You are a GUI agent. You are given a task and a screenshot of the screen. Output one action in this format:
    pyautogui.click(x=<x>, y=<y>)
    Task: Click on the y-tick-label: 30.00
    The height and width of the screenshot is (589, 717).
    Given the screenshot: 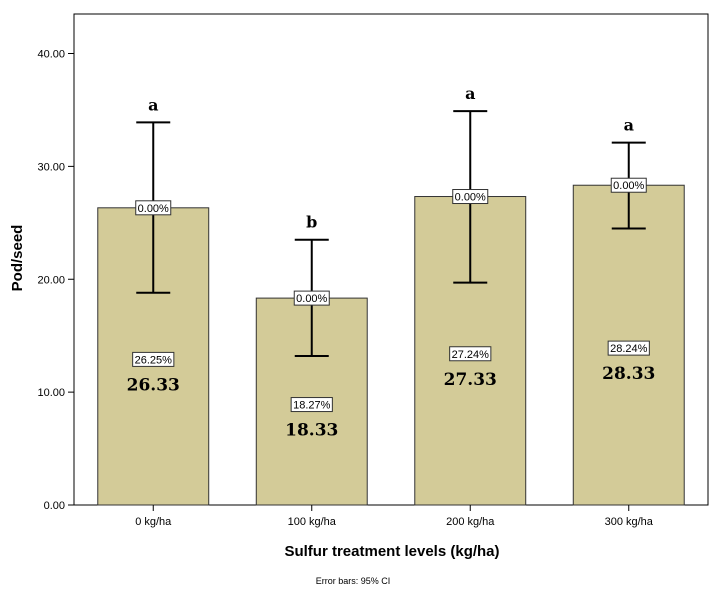 What is the action you would take?
    pyautogui.click(x=51, y=167)
    